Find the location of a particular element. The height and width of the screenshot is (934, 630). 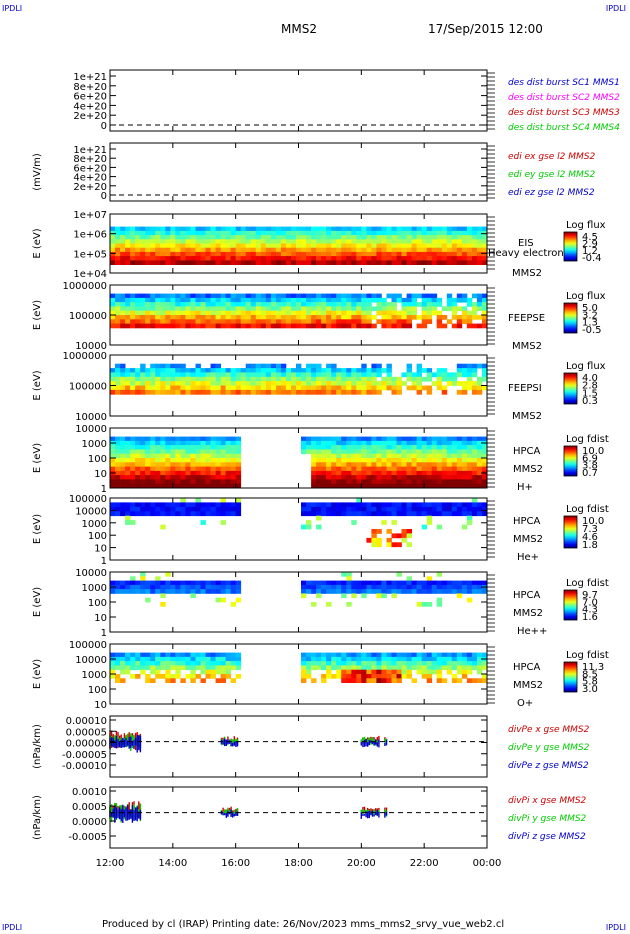

ytick-label: -0.00010 is located at coordinates (84, 766).